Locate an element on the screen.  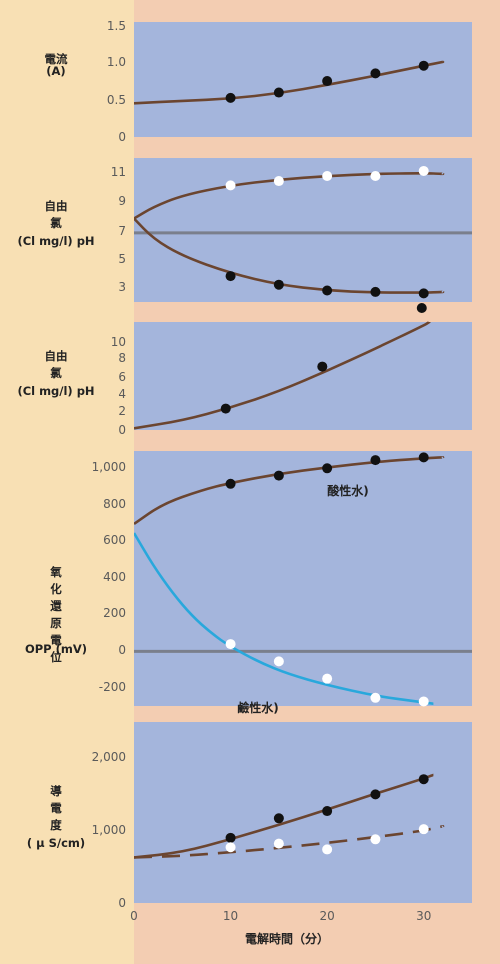
y-axis-label: 化 is located at coordinates (56, 589).